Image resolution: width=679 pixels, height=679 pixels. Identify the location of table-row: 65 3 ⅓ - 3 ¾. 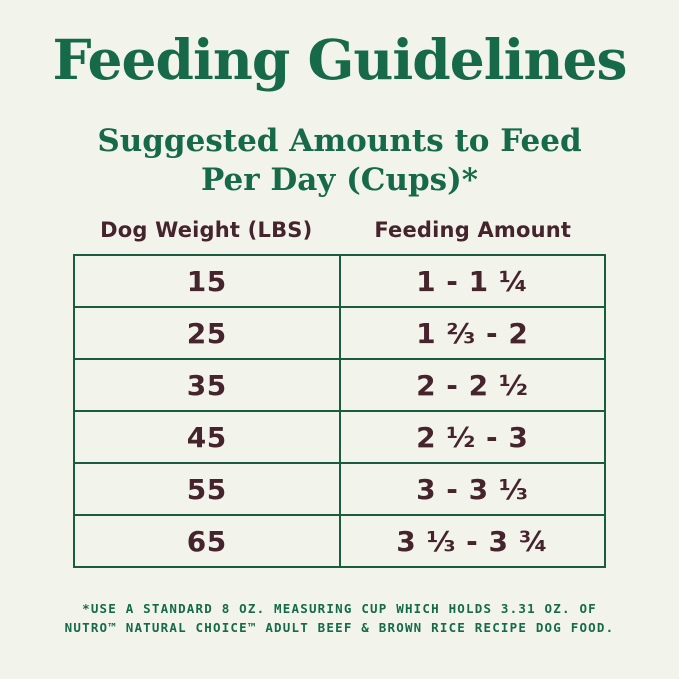
(339, 541).